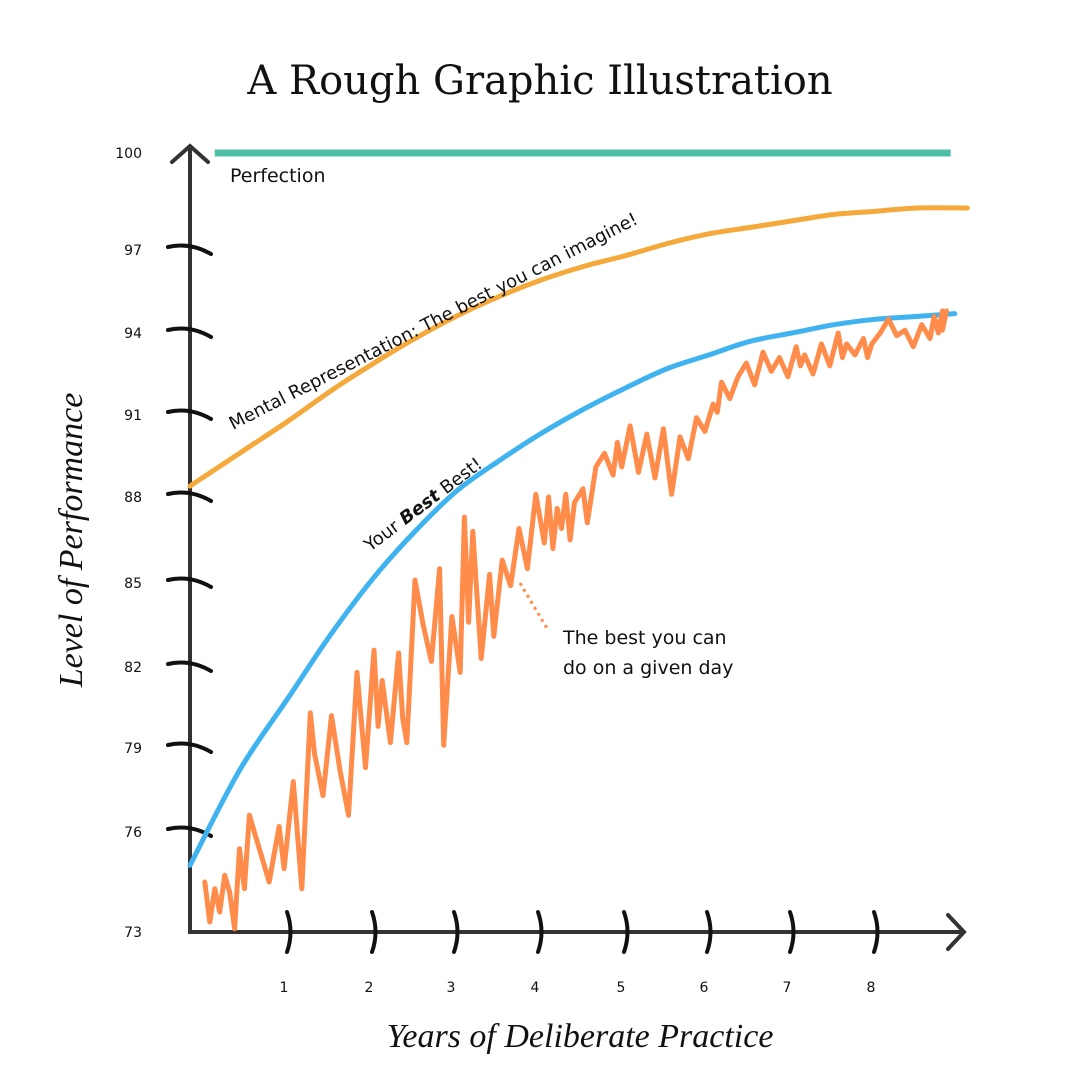 The image size is (1080, 1080). Describe the element at coordinates (133, 251) in the screenshot. I see `y-tick-label: 97` at that location.